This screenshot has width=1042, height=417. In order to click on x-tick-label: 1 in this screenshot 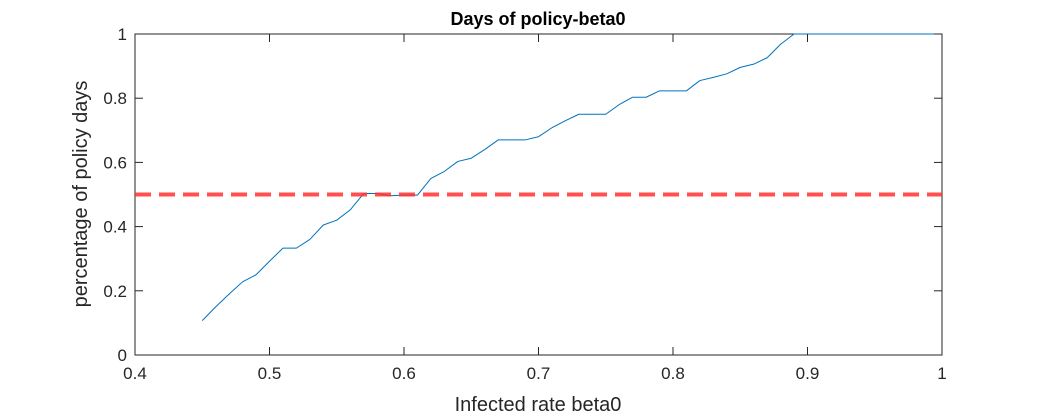, I will do `click(941, 373)`.